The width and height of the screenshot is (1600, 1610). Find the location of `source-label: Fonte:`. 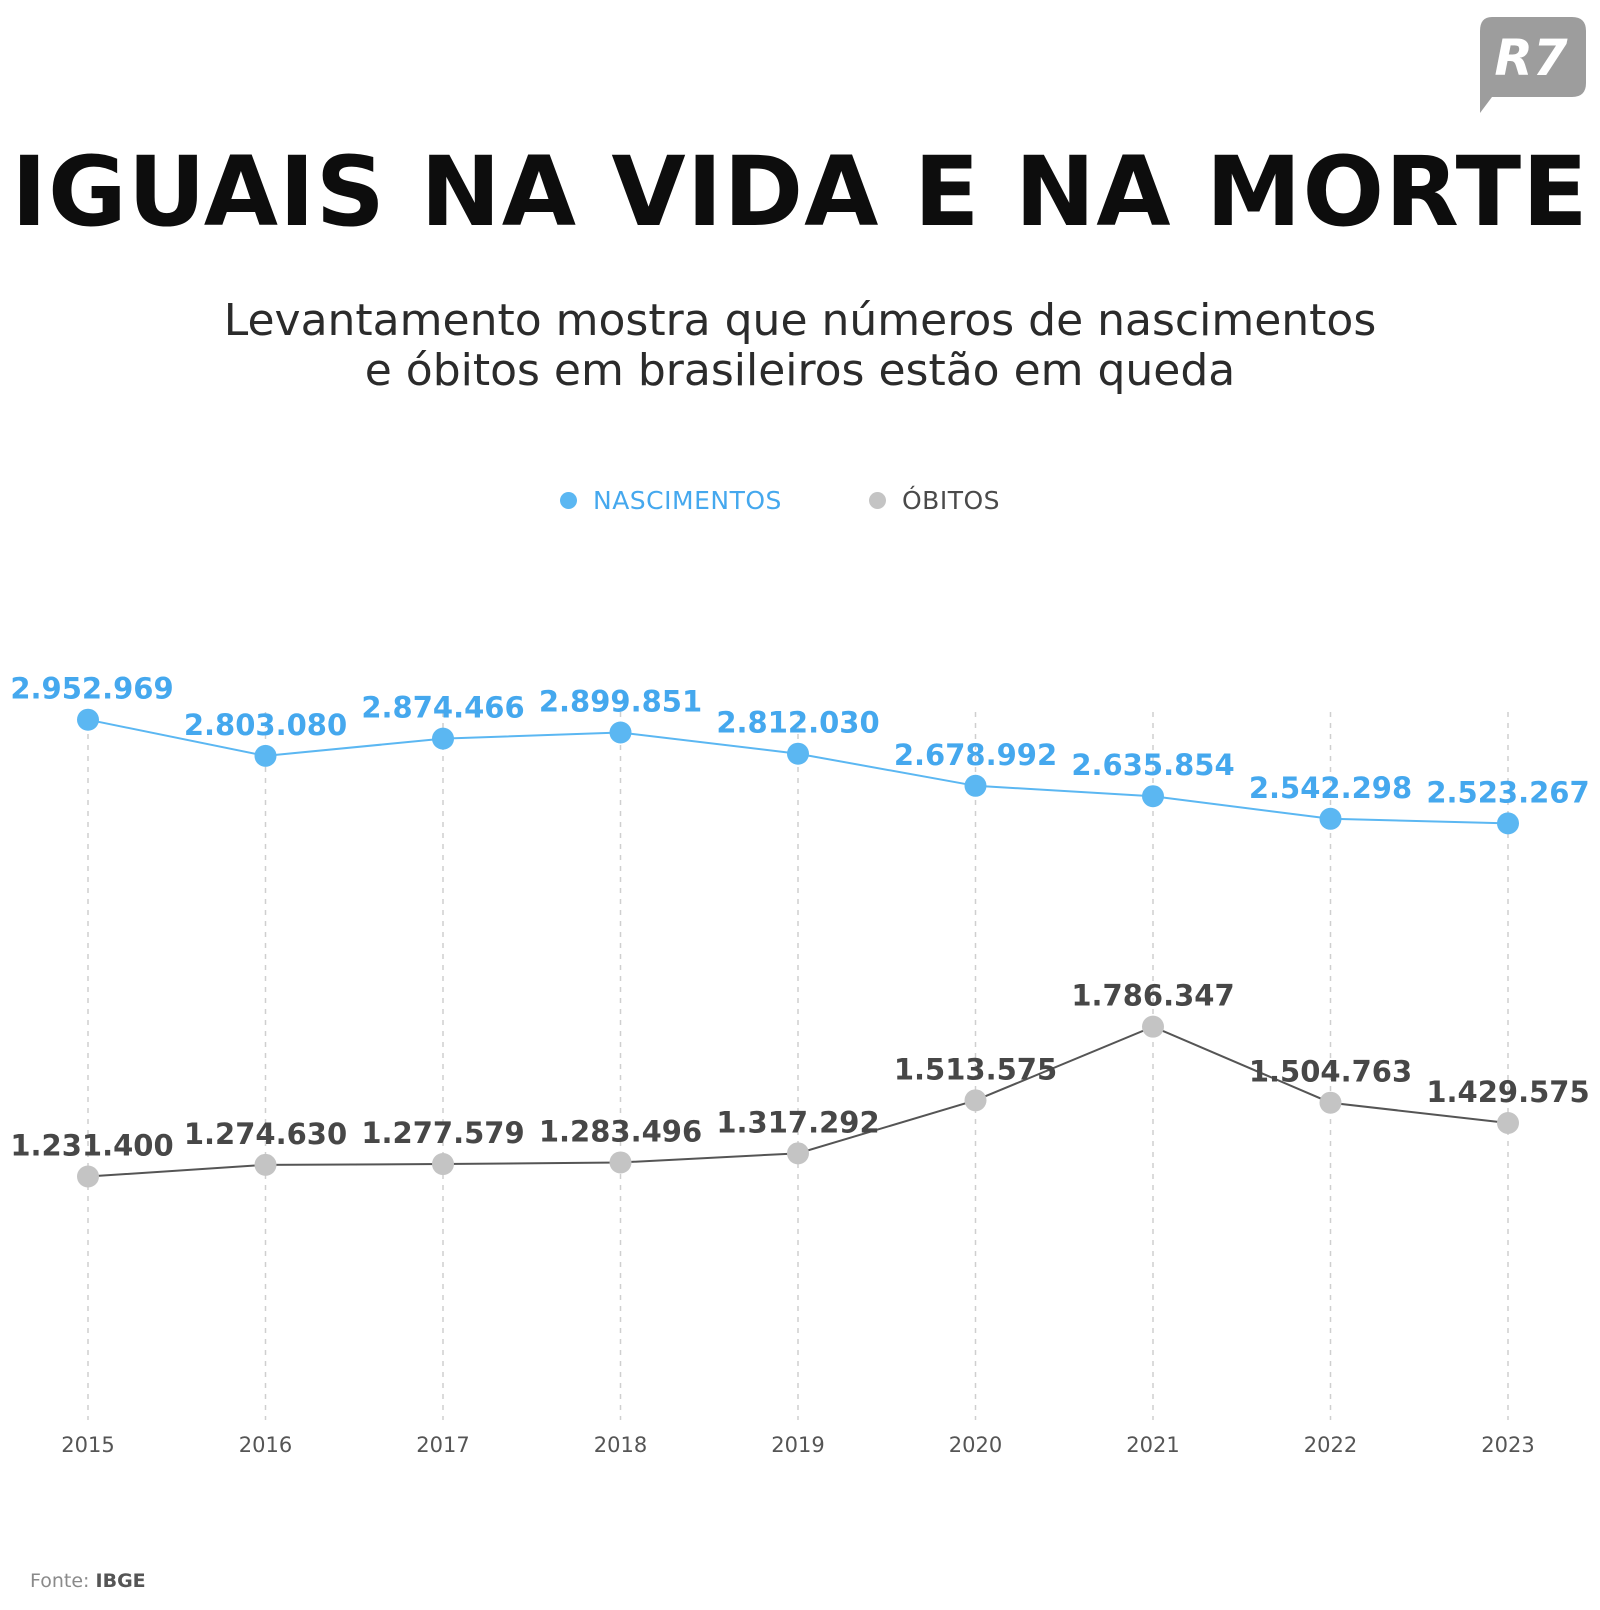

source-label: Fonte: is located at coordinates (60, 1581).